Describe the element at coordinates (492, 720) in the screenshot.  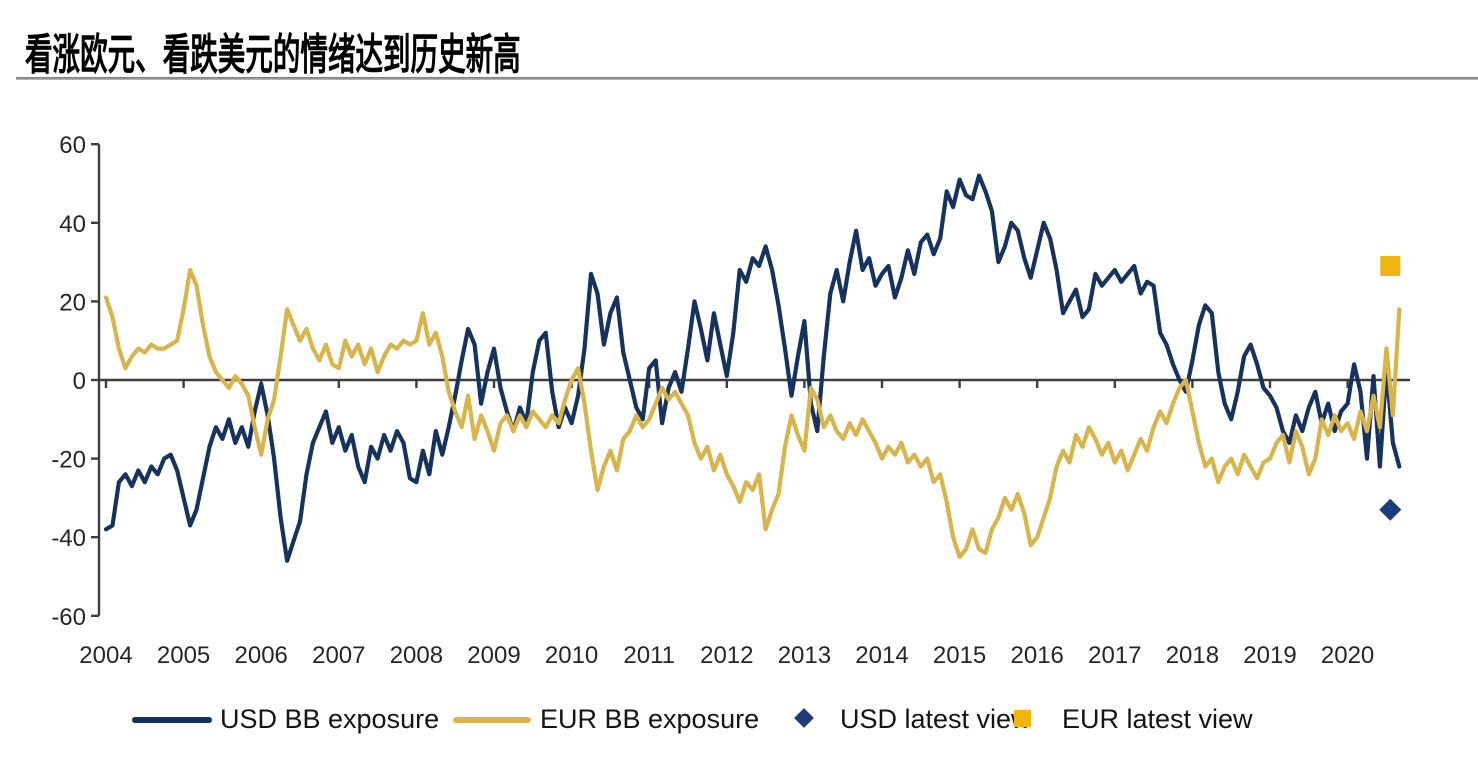
I see `eur-line-swatch` at that location.